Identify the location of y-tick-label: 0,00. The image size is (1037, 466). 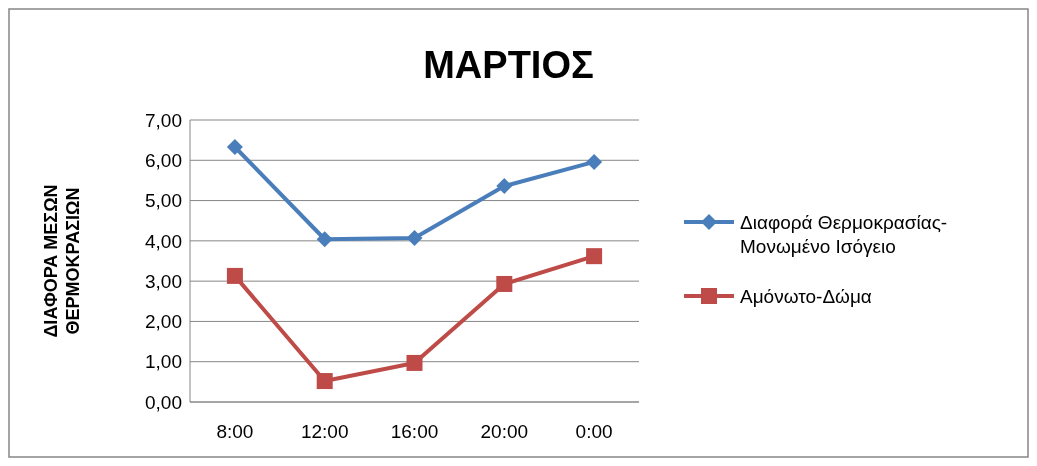
(163, 402).